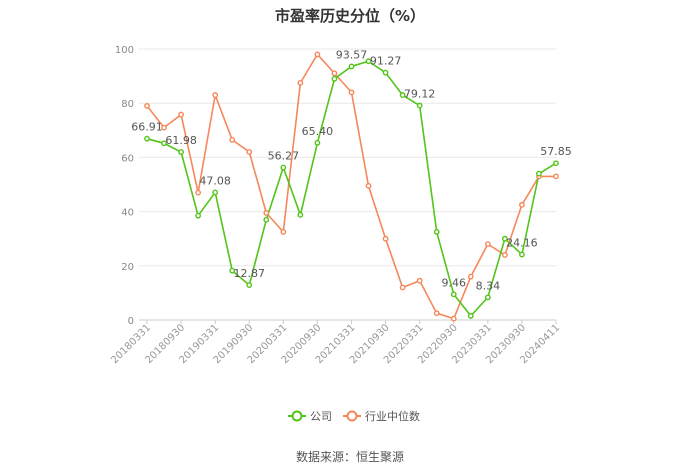 Image resolution: width=700 pixels, height=473 pixels. What do you see at coordinates (522, 243) in the screenshot?
I see `data-label: 24.16` at bounding box center [522, 243].